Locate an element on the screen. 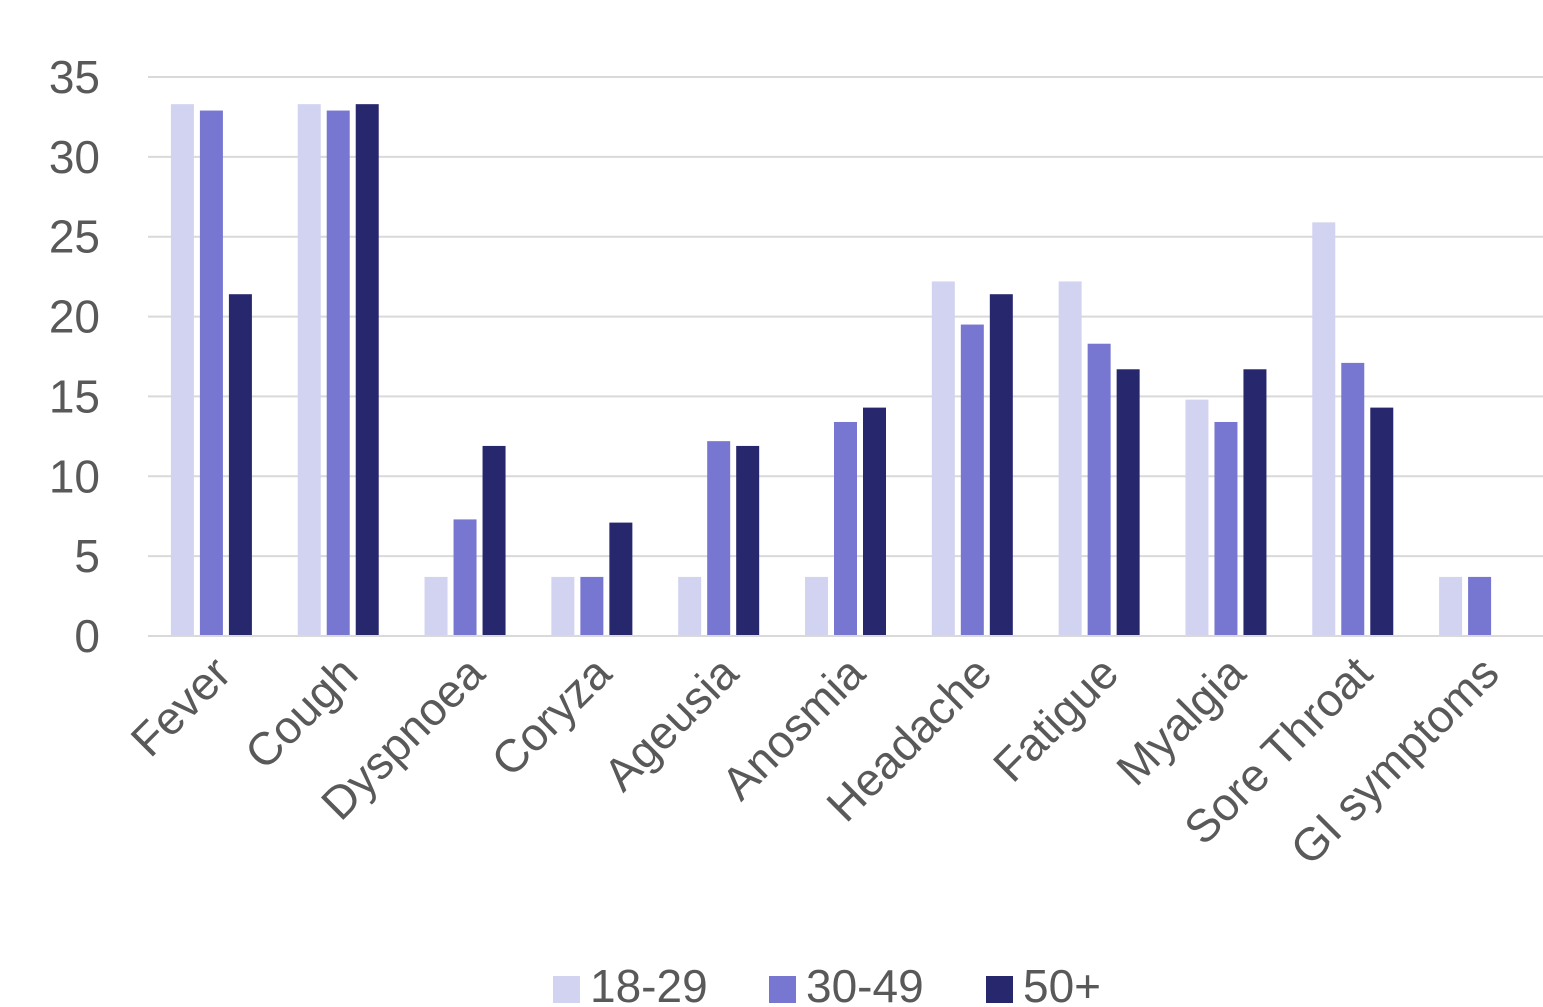  bar-18-29-cough is located at coordinates (309, 370).